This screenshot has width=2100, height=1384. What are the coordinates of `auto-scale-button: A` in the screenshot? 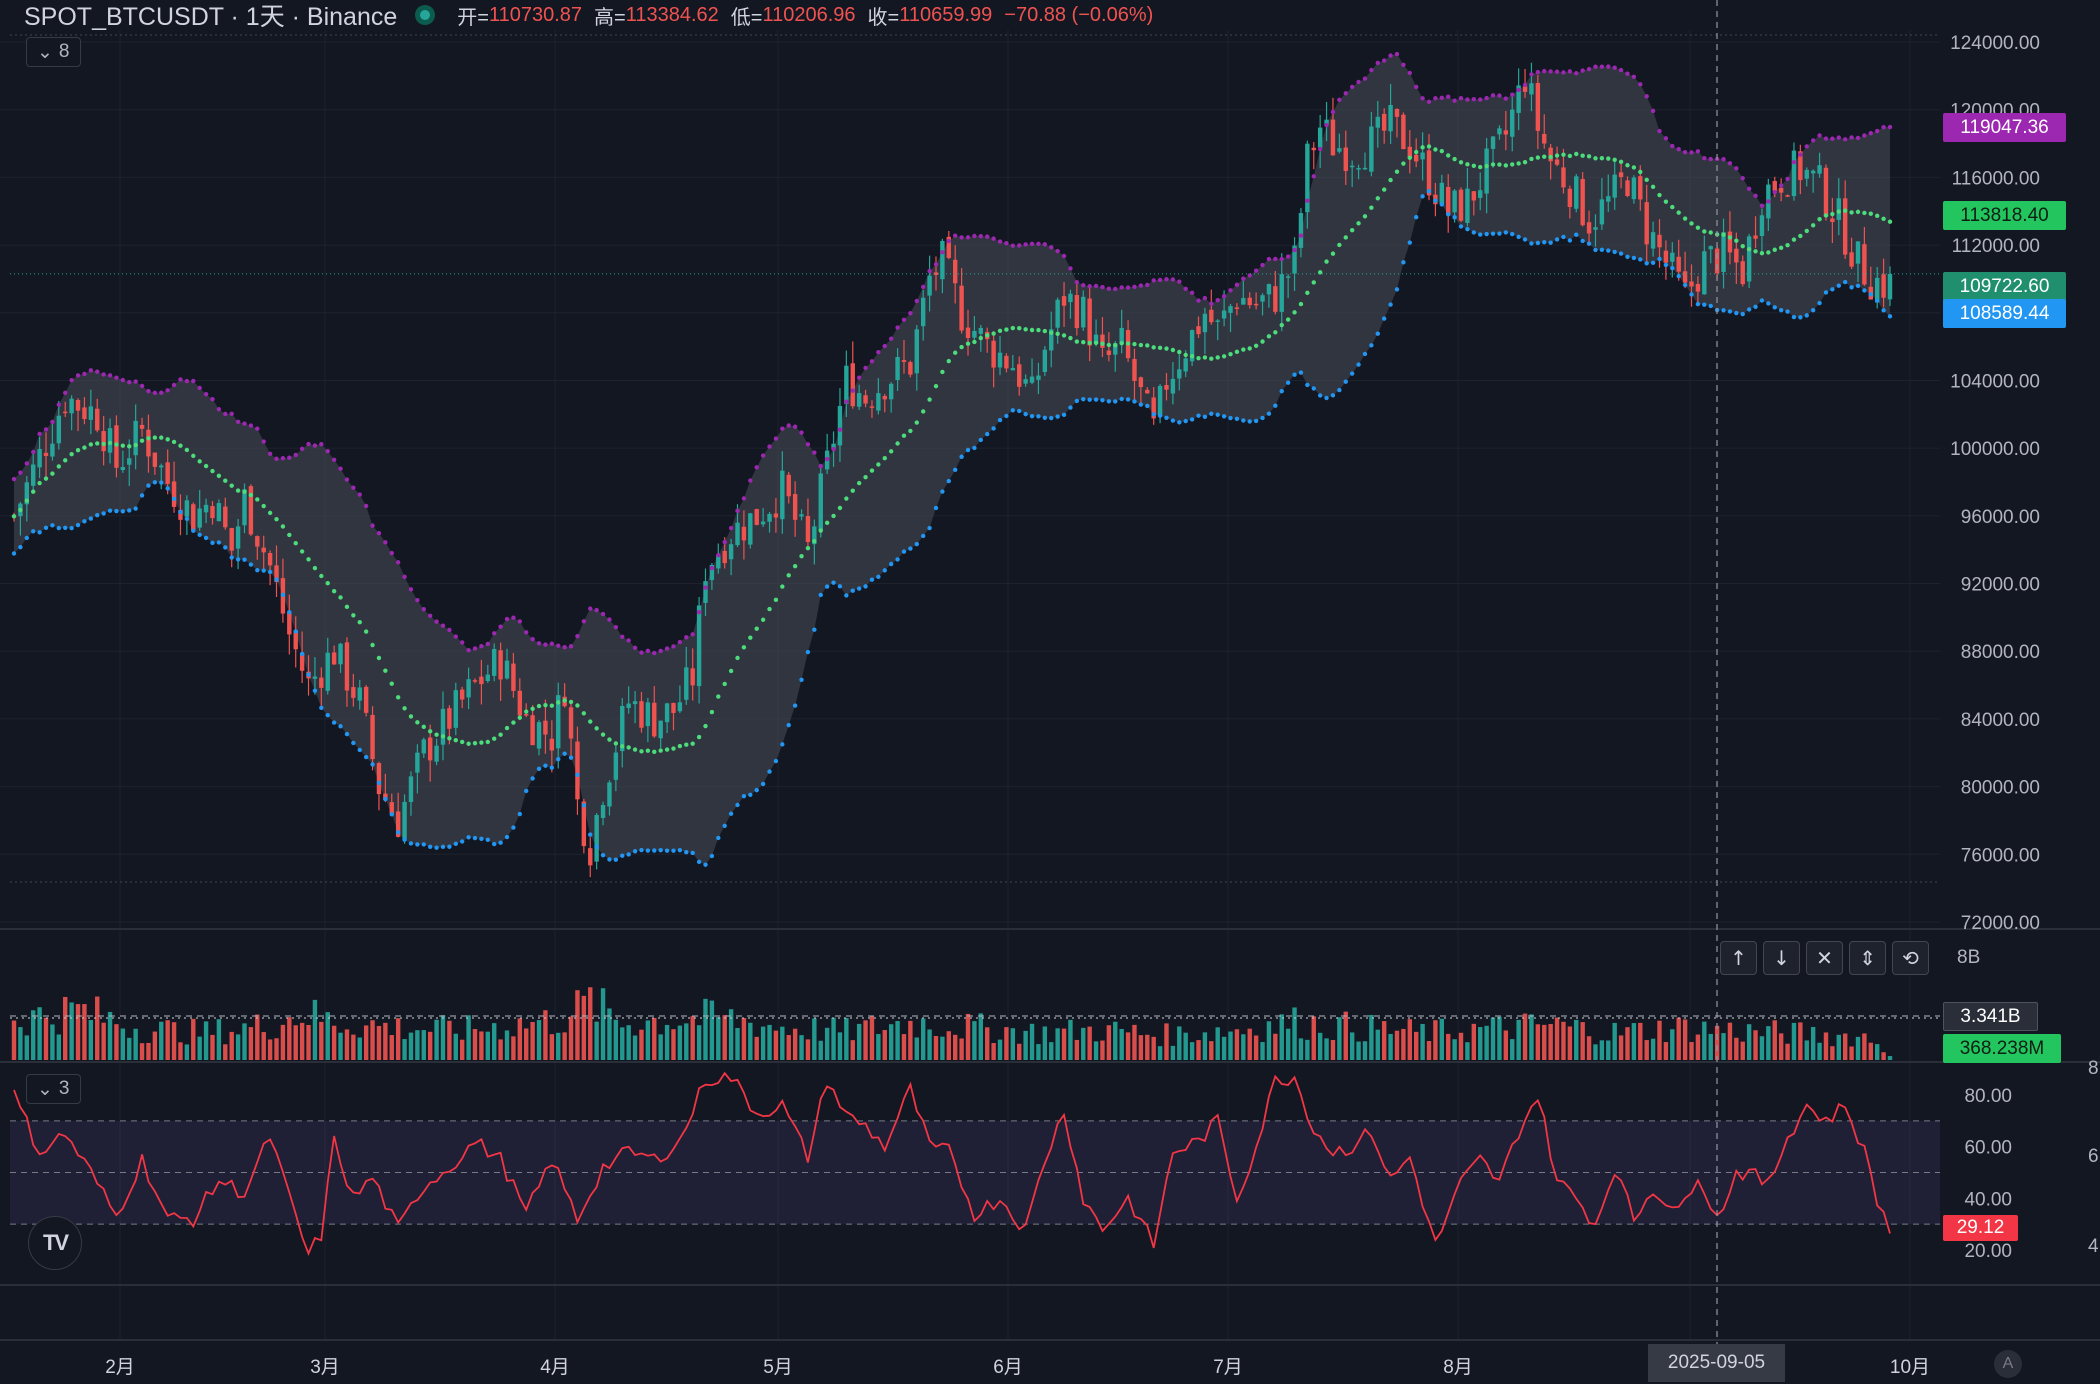 It's located at (2008, 1364).